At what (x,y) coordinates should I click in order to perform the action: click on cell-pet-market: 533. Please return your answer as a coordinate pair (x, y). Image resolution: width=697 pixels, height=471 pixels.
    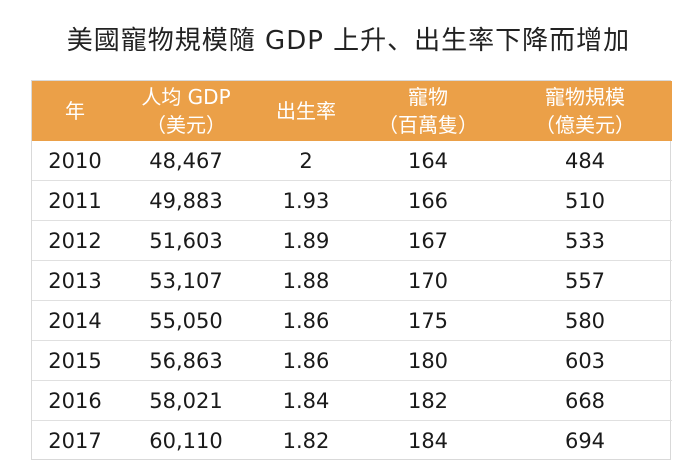
    Looking at the image, I should click on (585, 240).